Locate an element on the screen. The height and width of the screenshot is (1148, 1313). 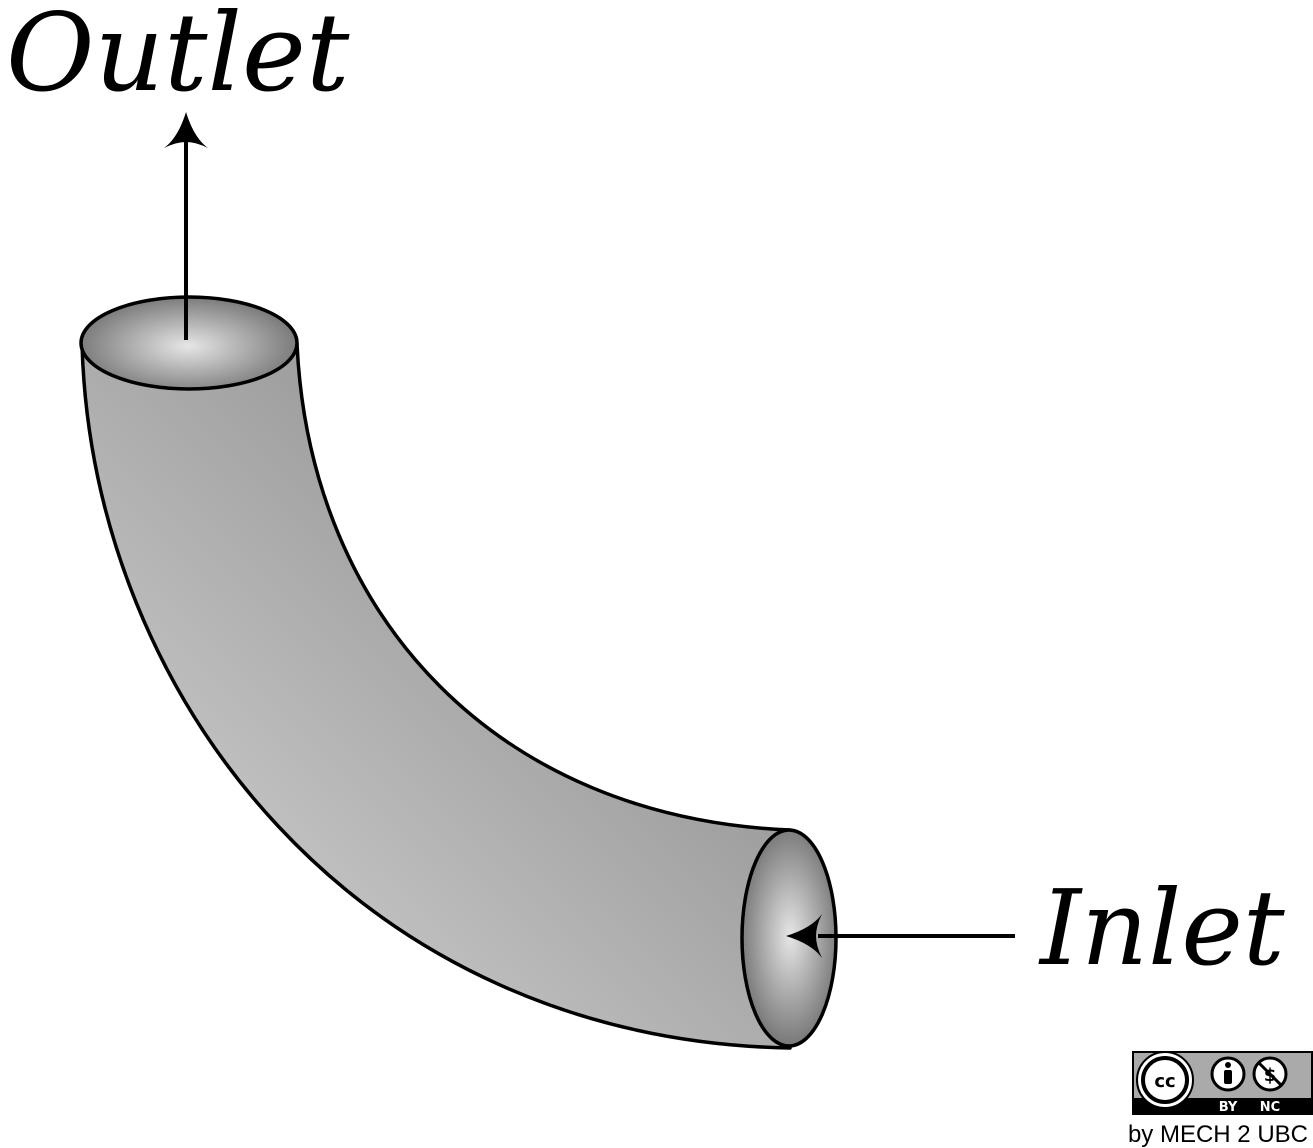
outlet-arrow is located at coordinates (186, 226).